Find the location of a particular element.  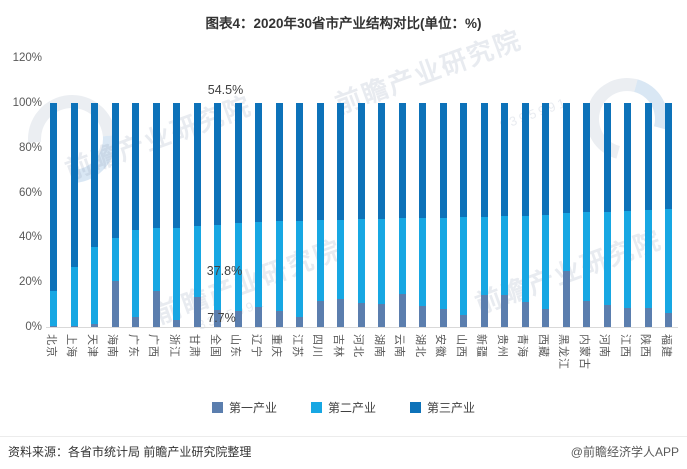

x-tick-label: 广东 is located at coordinates (132, 346).